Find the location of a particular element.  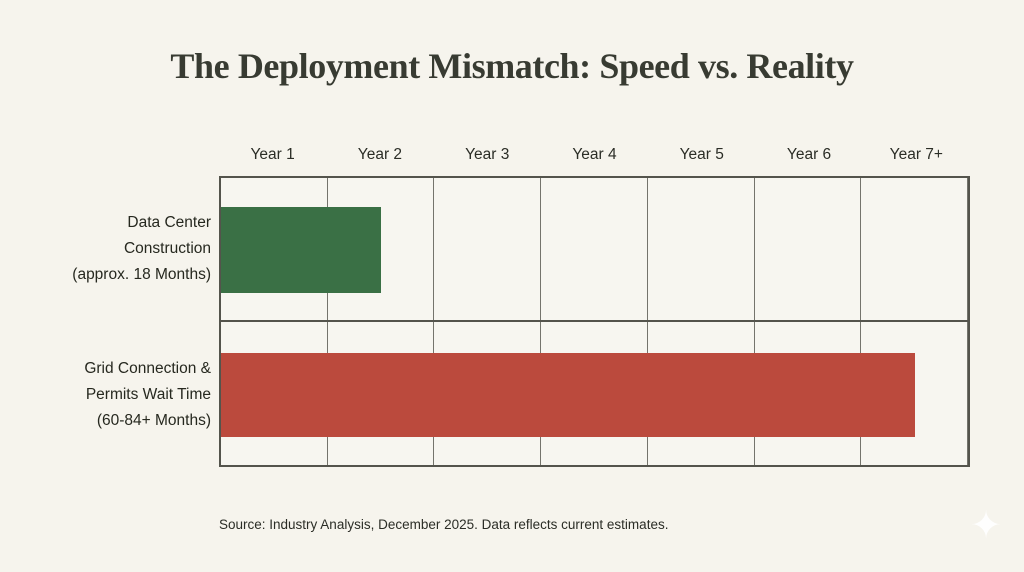

x-tick-year-5: Year 5 is located at coordinates (701, 154).